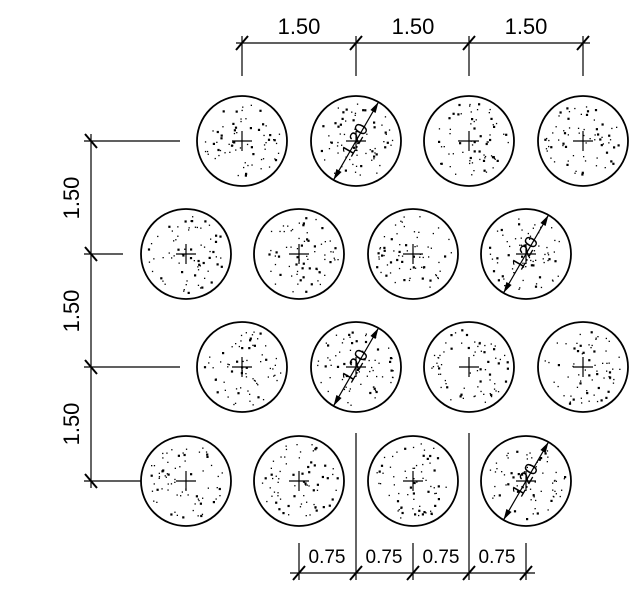  I want to click on bottom-dimension-1: 0.75, so click(327, 557).